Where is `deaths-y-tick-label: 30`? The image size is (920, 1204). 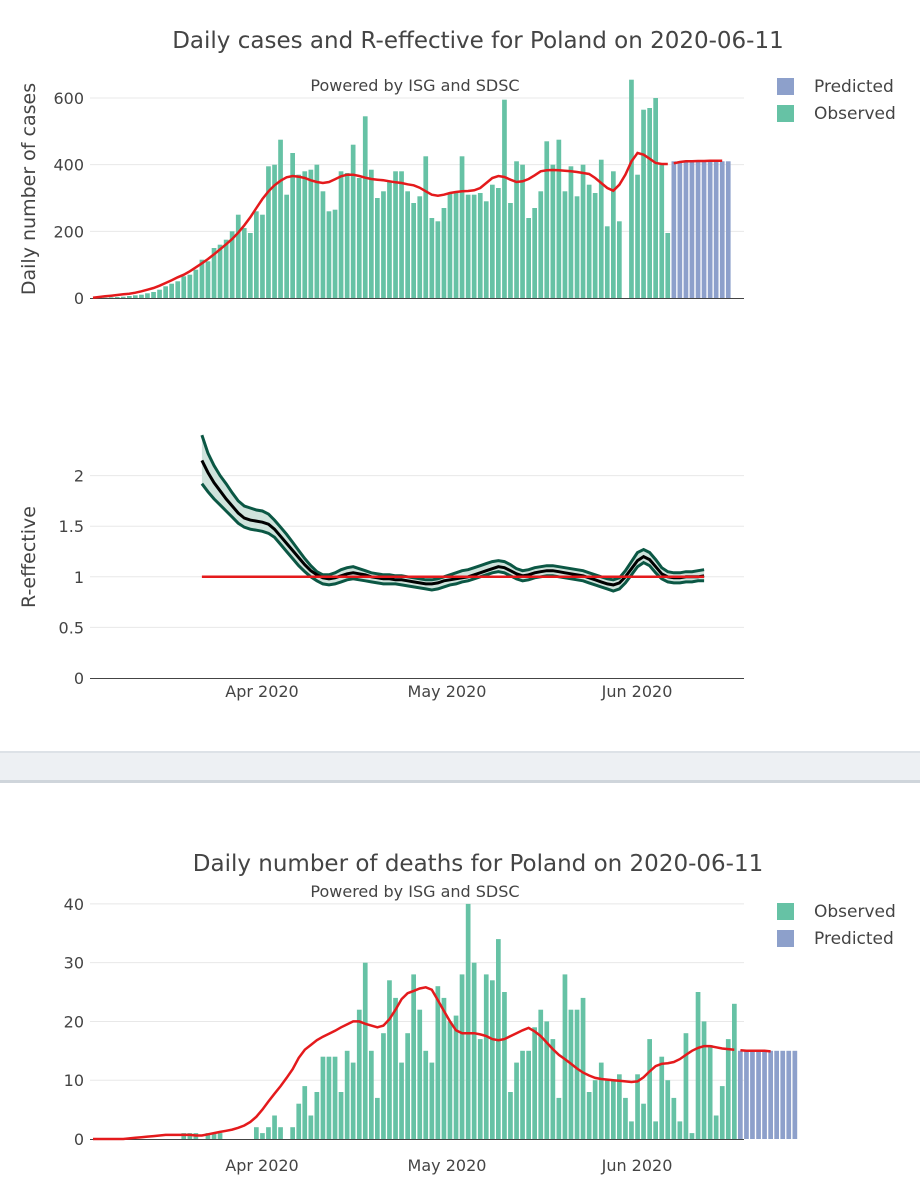
deaths-y-tick-label: 30 is located at coordinates (74, 963).